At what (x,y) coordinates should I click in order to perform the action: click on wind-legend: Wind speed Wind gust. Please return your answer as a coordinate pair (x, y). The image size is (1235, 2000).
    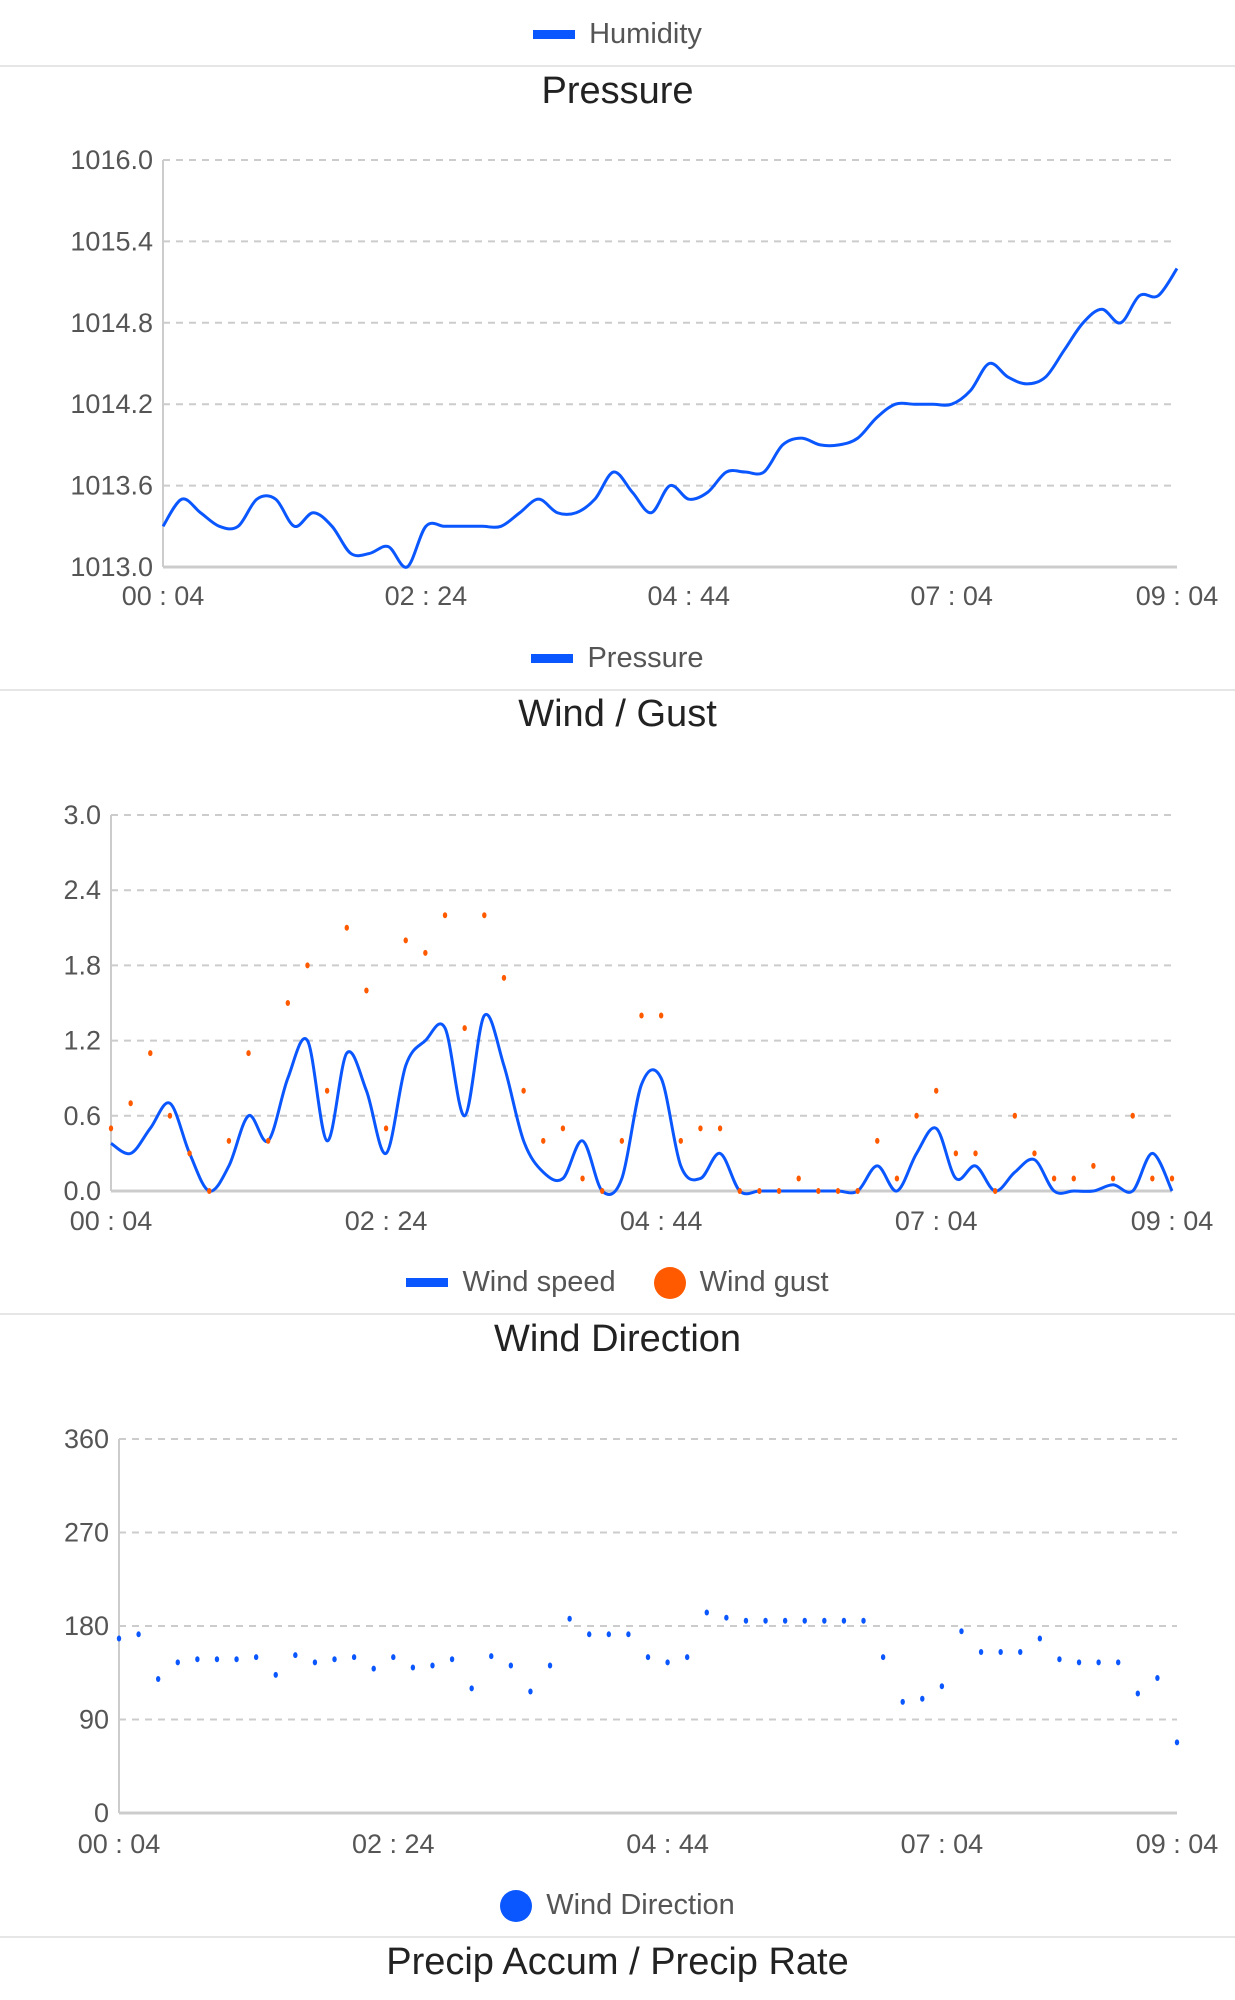
    Looking at the image, I should click on (617, 1282).